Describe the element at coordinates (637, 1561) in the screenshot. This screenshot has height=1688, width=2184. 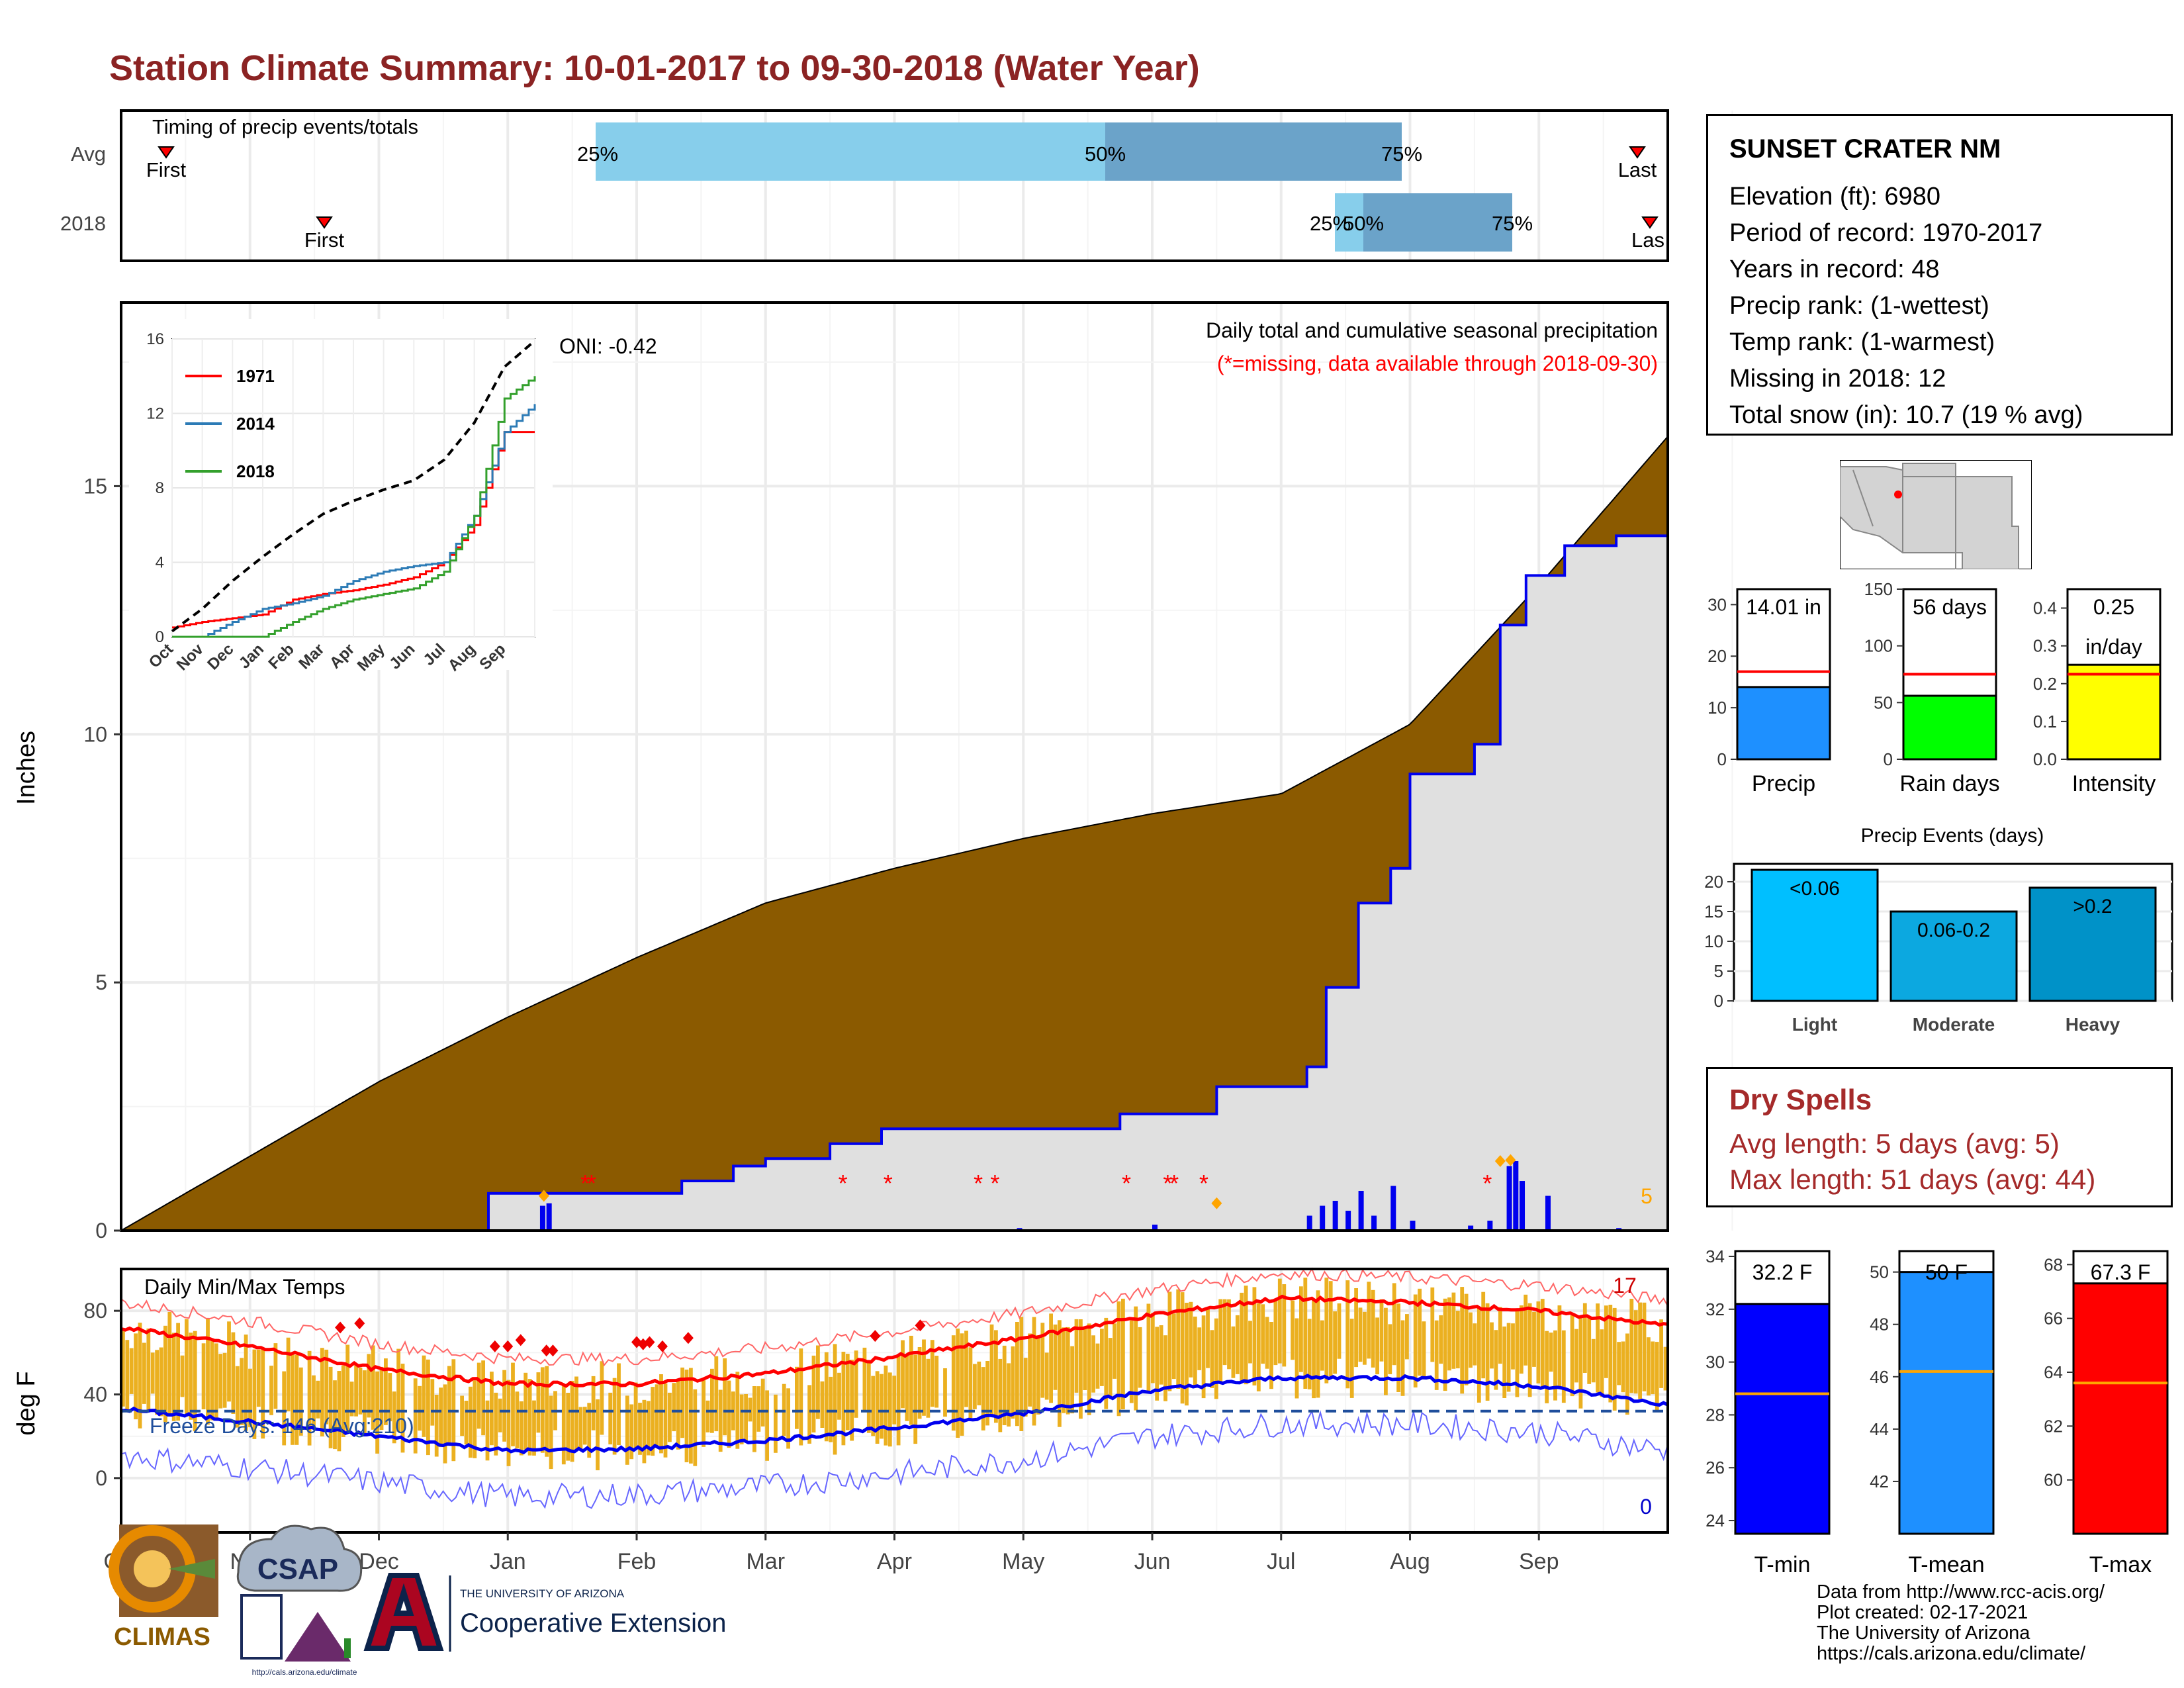
I see `month-label: Feb` at that location.